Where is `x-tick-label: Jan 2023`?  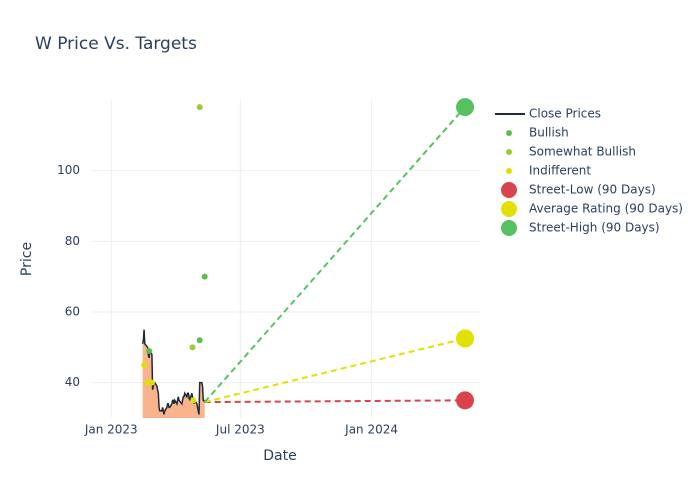 x-tick-label: Jan 2023 is located at coordinates (111, 430).